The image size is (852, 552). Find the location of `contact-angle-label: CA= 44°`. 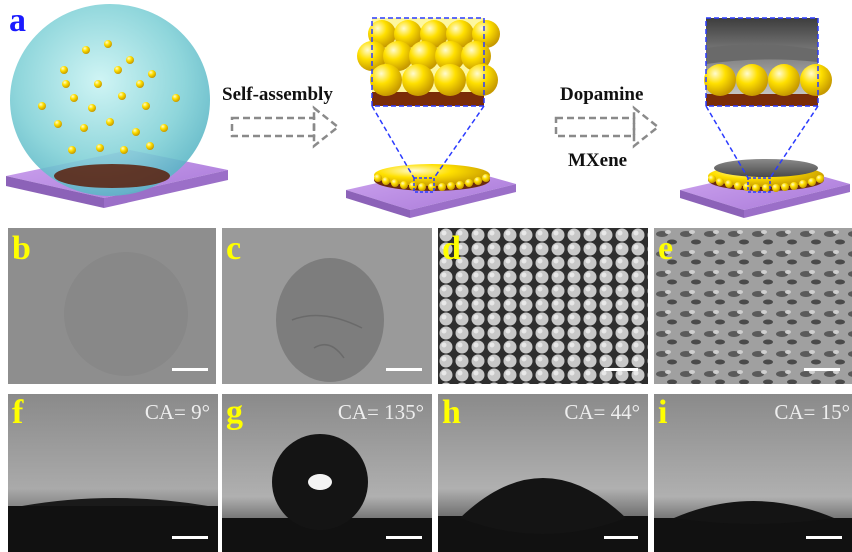

contact-angle-label: CA= 44° is located at coordinates (602, 412).